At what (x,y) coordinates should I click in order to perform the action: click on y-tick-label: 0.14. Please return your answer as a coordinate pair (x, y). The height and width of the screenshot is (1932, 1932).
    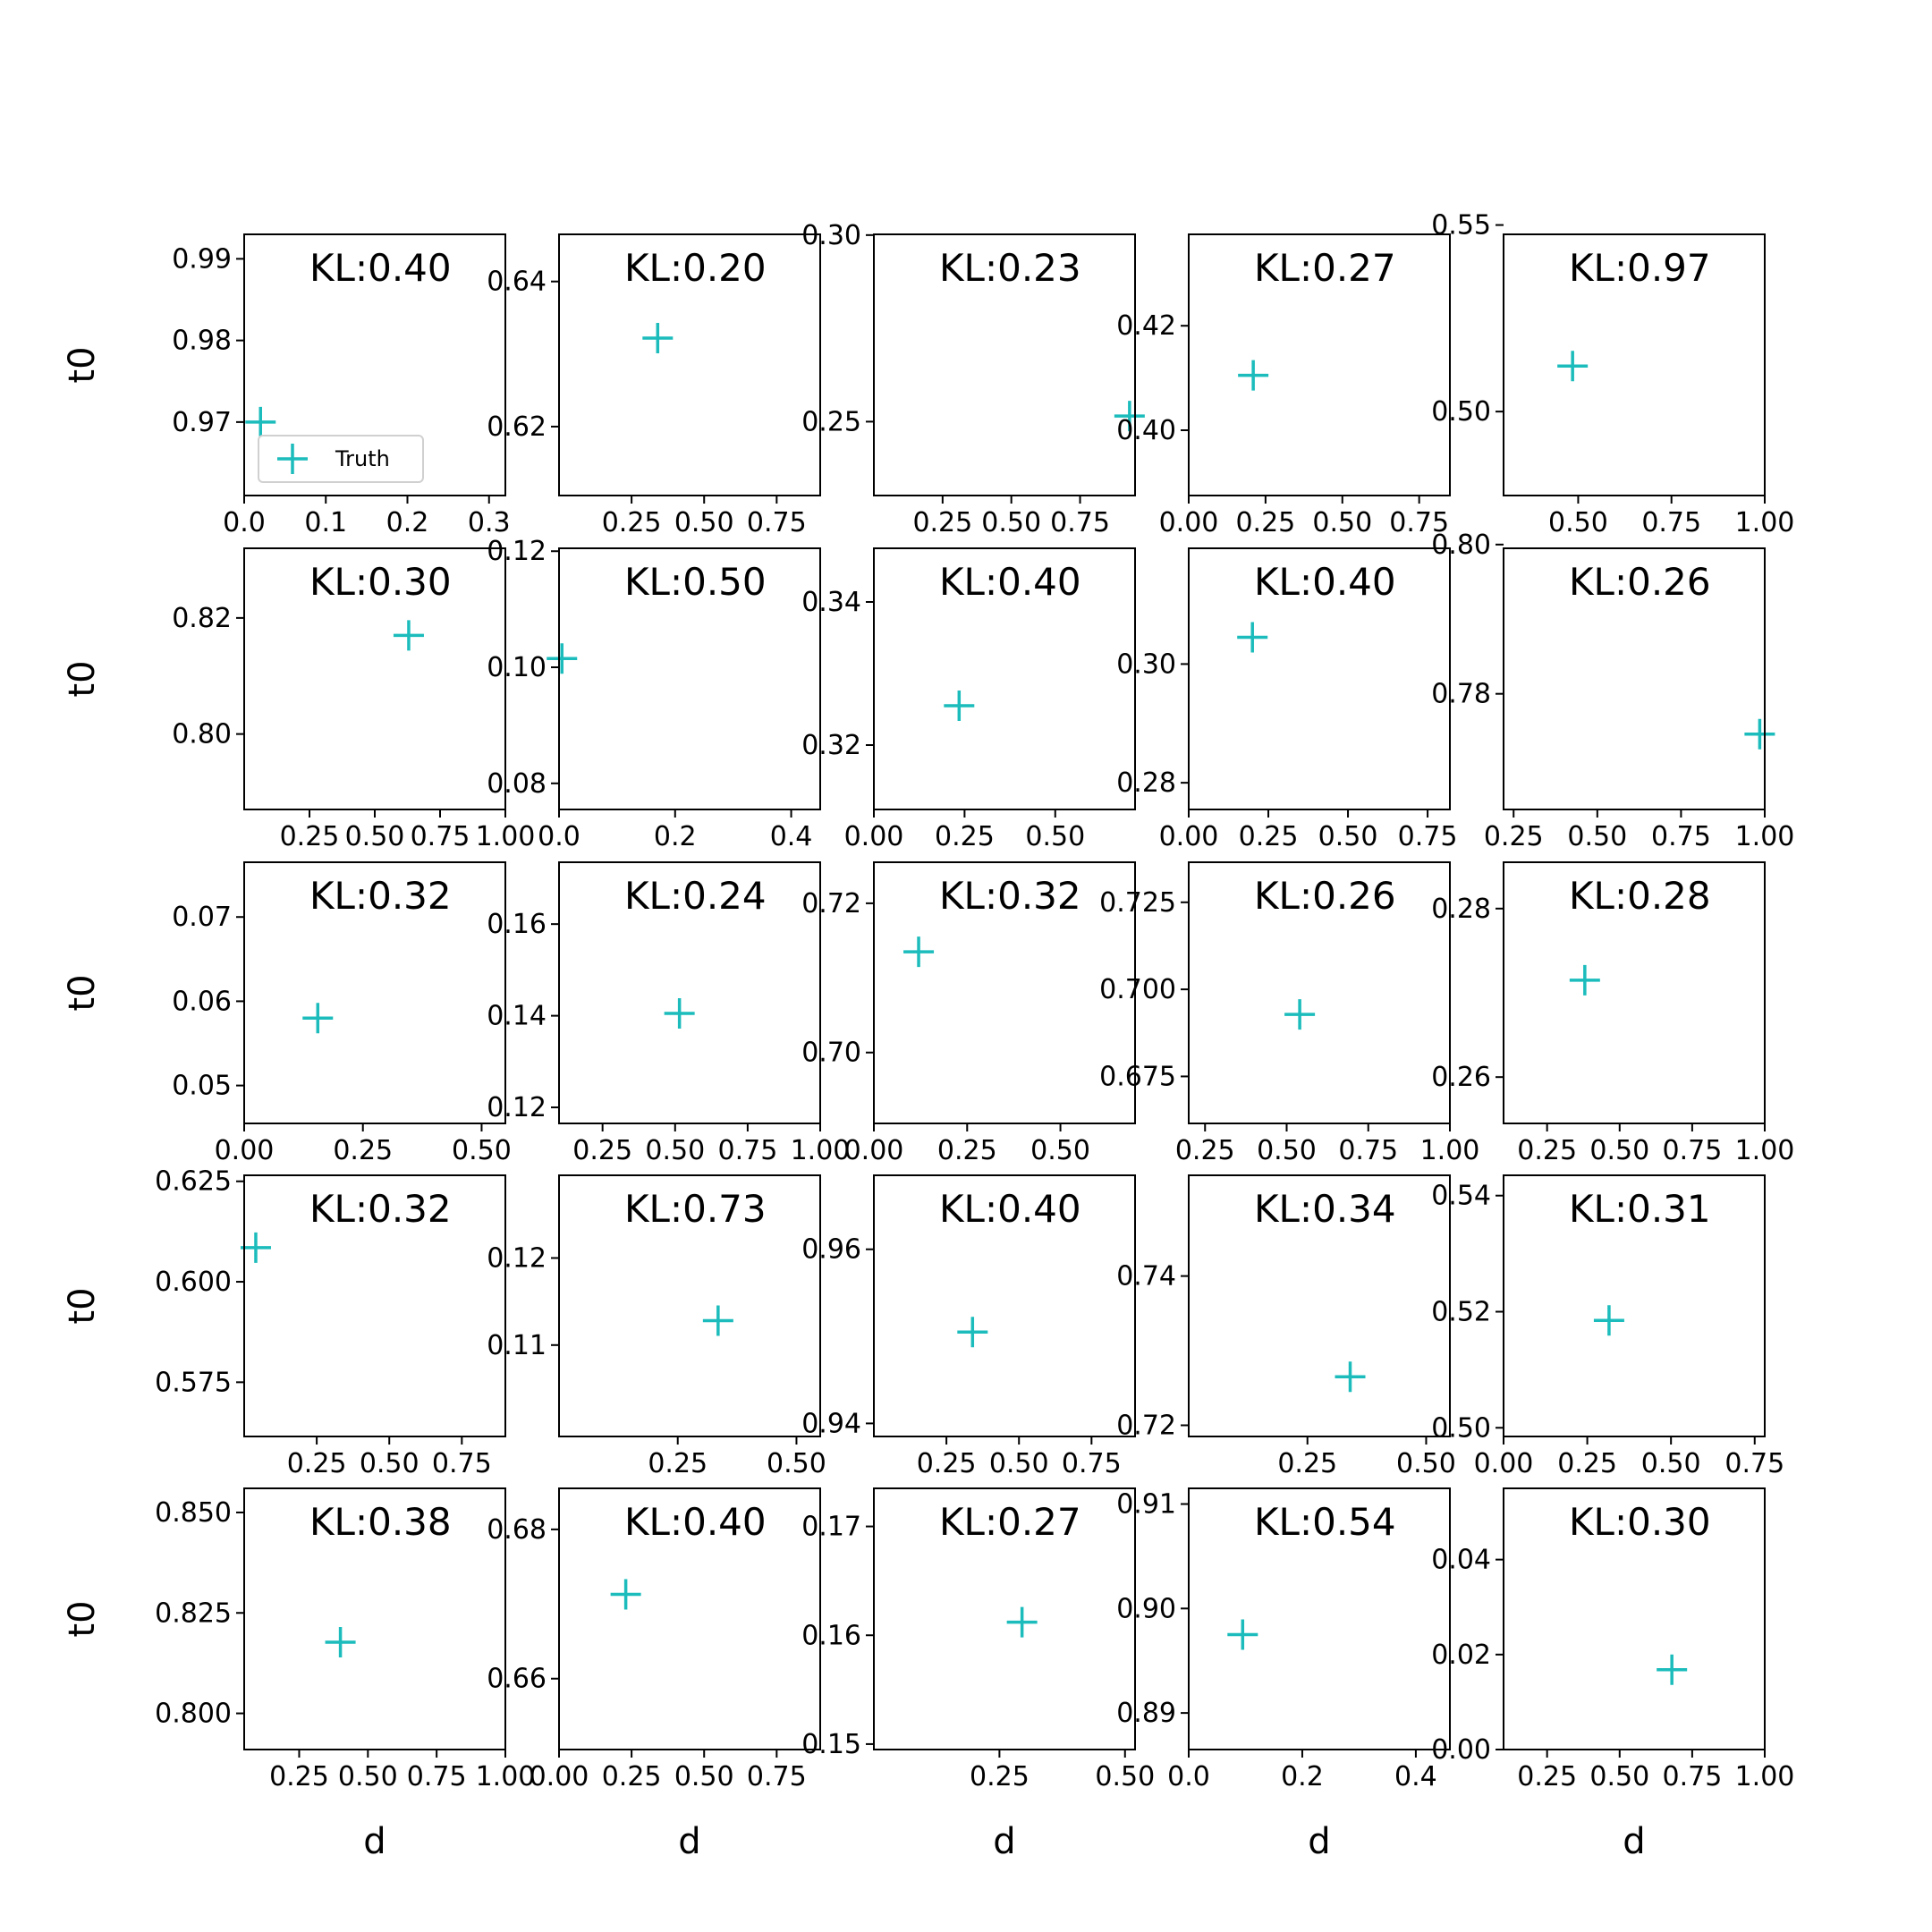
    Looking at the image, I should click on (517, 1016).